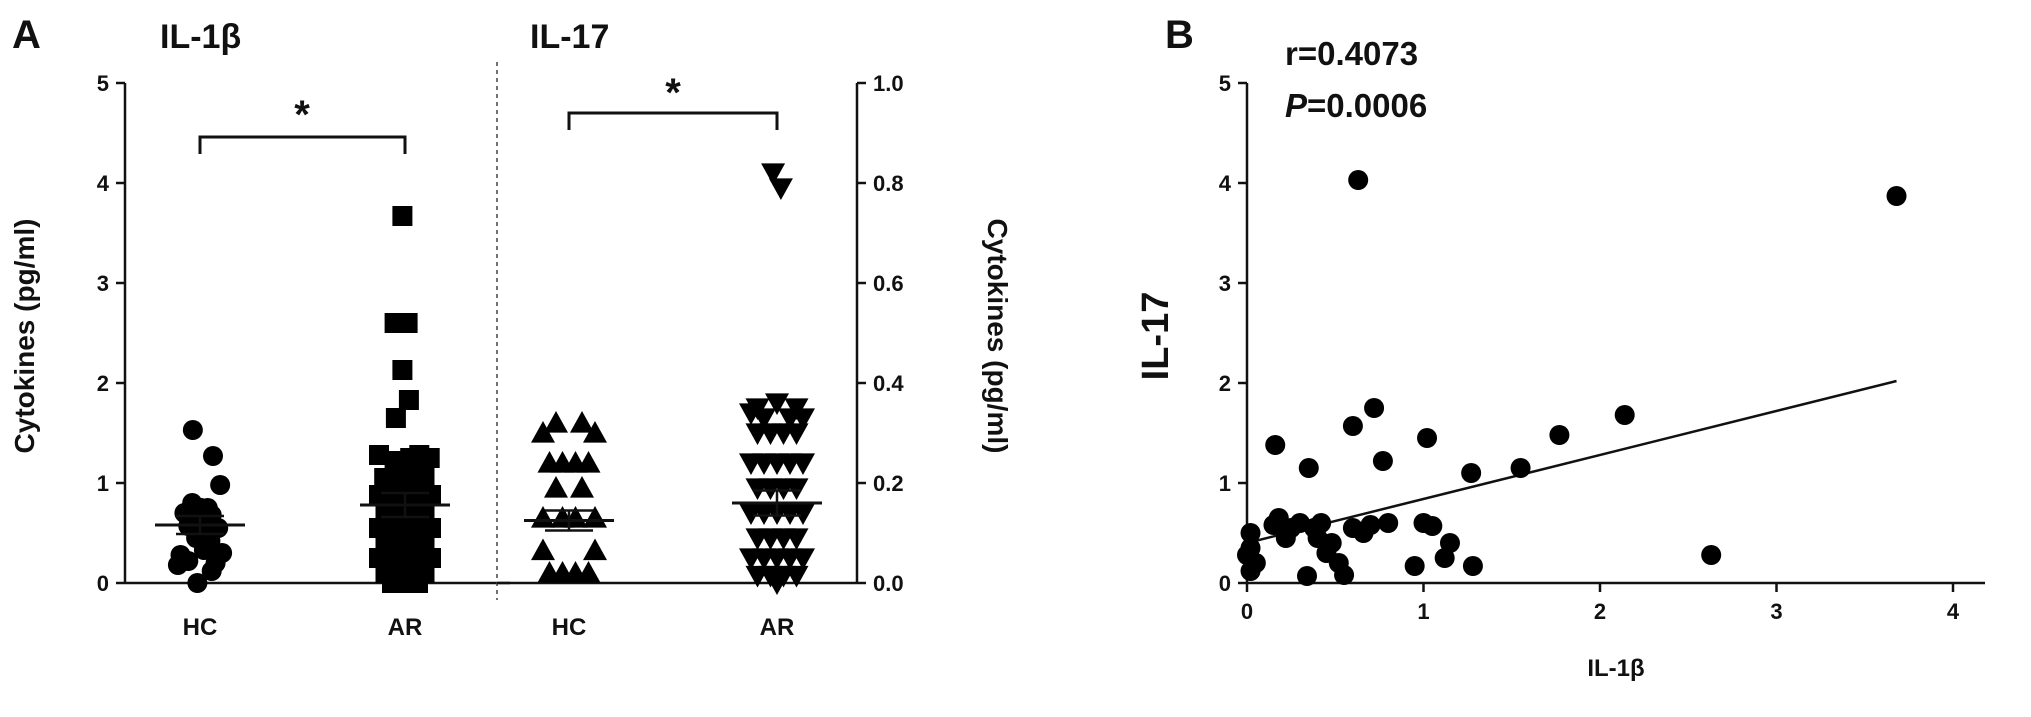 The height and width of the screenshot is (717, 2031). I want to click on b-fit-line, so click(1571, 462).